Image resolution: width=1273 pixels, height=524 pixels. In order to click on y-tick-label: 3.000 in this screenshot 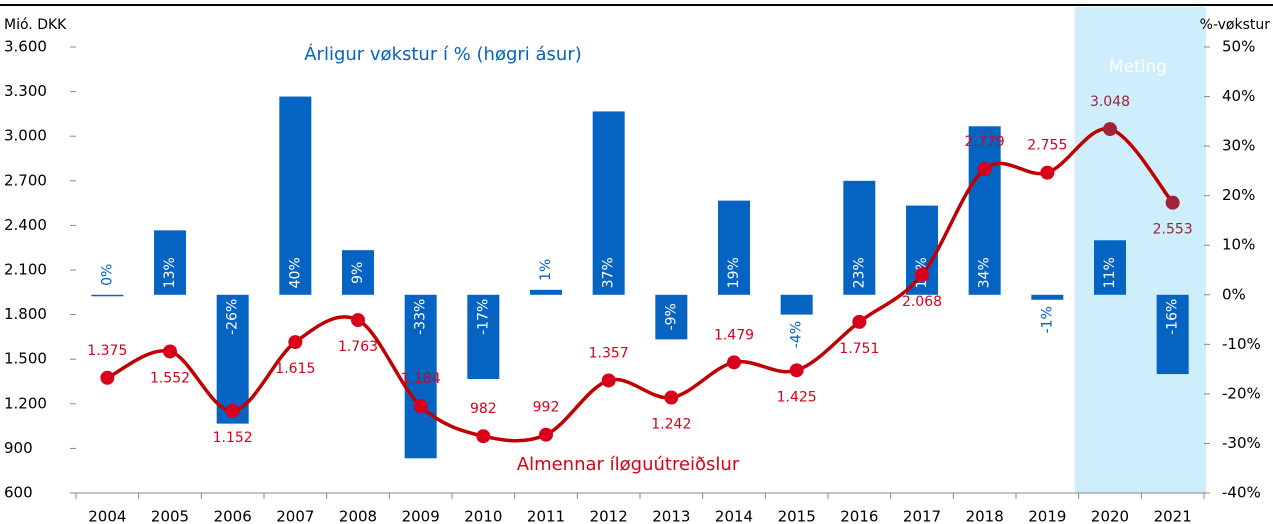, I will do `click(25, 136)`.